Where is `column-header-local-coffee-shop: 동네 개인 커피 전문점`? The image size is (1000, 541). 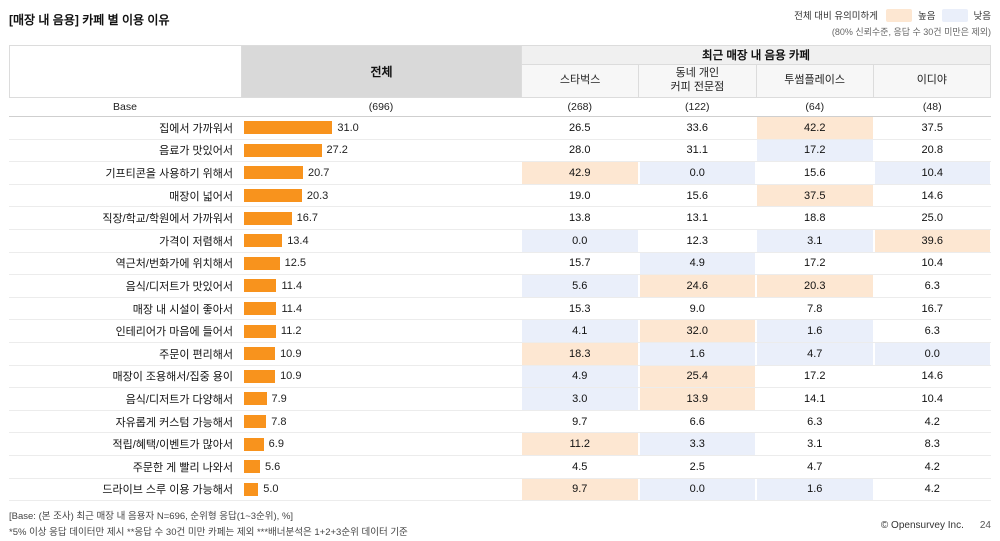
column-header-local-coffee-shop: 동네 개인 커피 전문점 is located at coordinates (698, 81).